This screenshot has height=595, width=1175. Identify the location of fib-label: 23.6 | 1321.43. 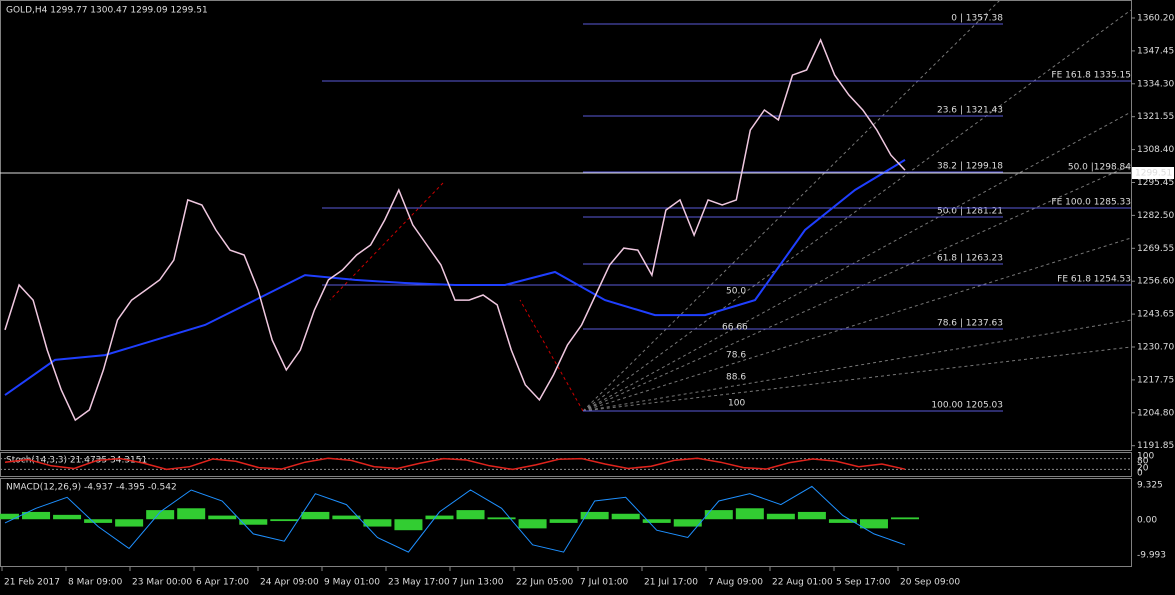
(970, 111).